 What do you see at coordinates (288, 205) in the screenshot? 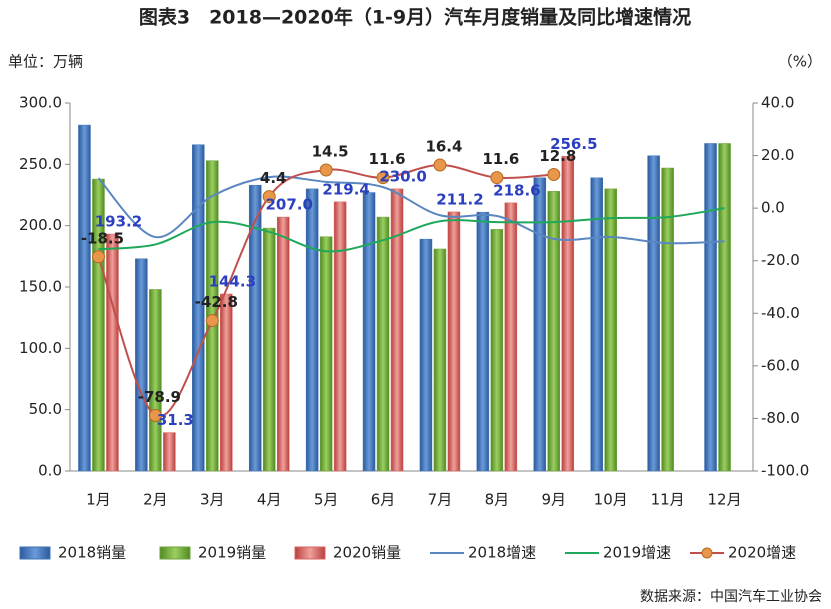
I see `bar-value-label: 207.0` at bounding box center [288, 205].